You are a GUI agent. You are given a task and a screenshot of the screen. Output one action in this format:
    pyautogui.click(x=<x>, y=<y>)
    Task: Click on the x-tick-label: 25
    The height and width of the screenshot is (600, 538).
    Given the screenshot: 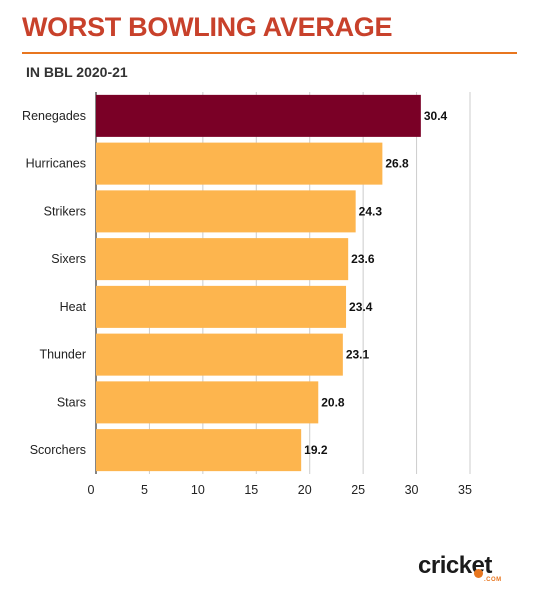 What is the action you would take?
    pyautogui.click(x=358, y=490)
    